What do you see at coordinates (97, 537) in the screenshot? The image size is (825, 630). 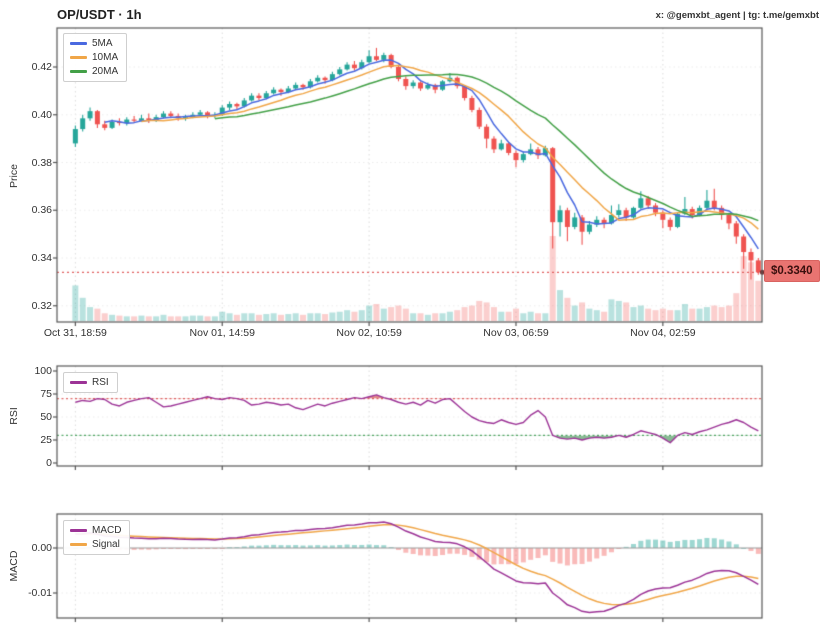 I see `macd-legend: MACD Signal` at bounding box center [97, 537].